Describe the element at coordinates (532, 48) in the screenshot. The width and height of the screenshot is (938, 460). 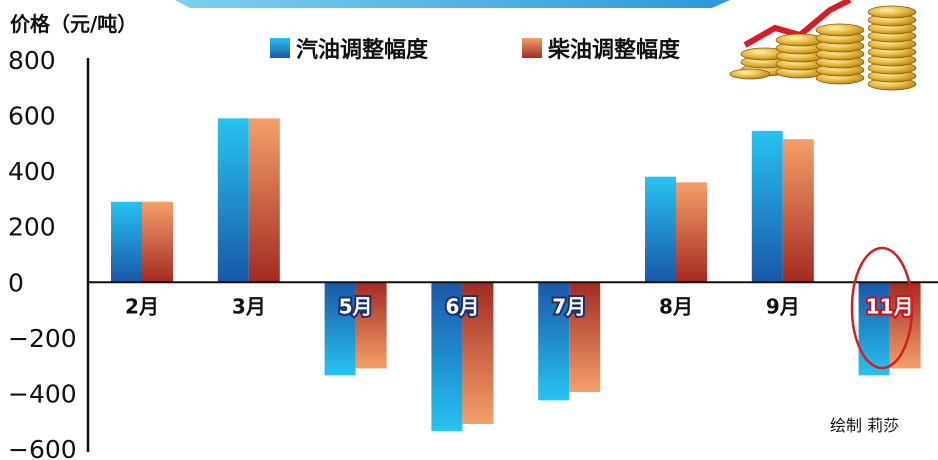
I see `legend-swatch-diesel` at that location.